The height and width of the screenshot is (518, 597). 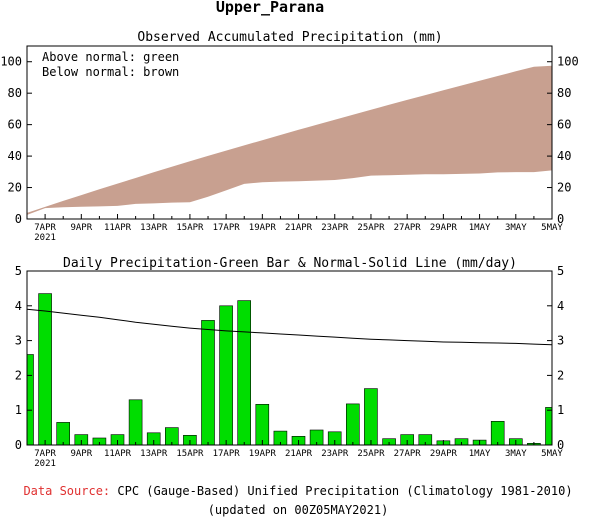 What do you see at coordinates (15, 125) in the screenshot?
I see `chart1-ytick-label-left: 60` at bounding box center [15, 125].